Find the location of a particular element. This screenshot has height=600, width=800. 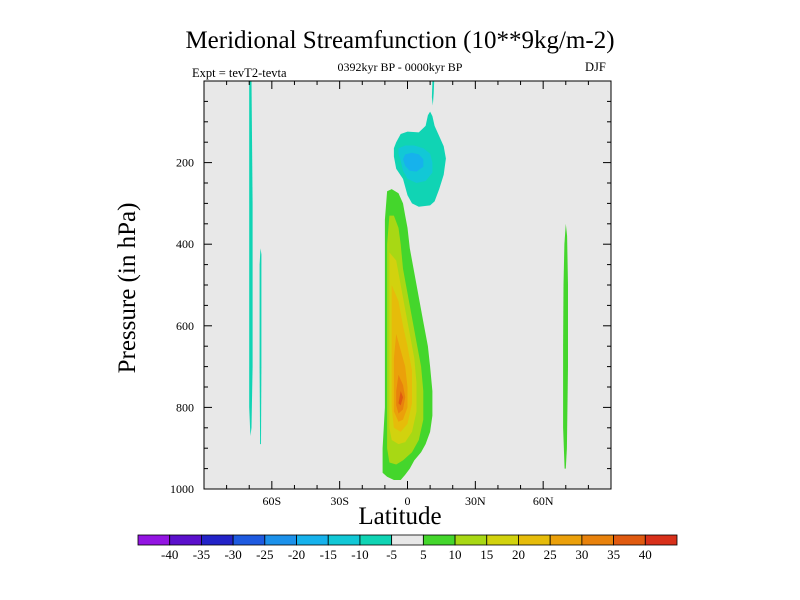

colorbar-label: -10 is located at coordinates (359, 554).